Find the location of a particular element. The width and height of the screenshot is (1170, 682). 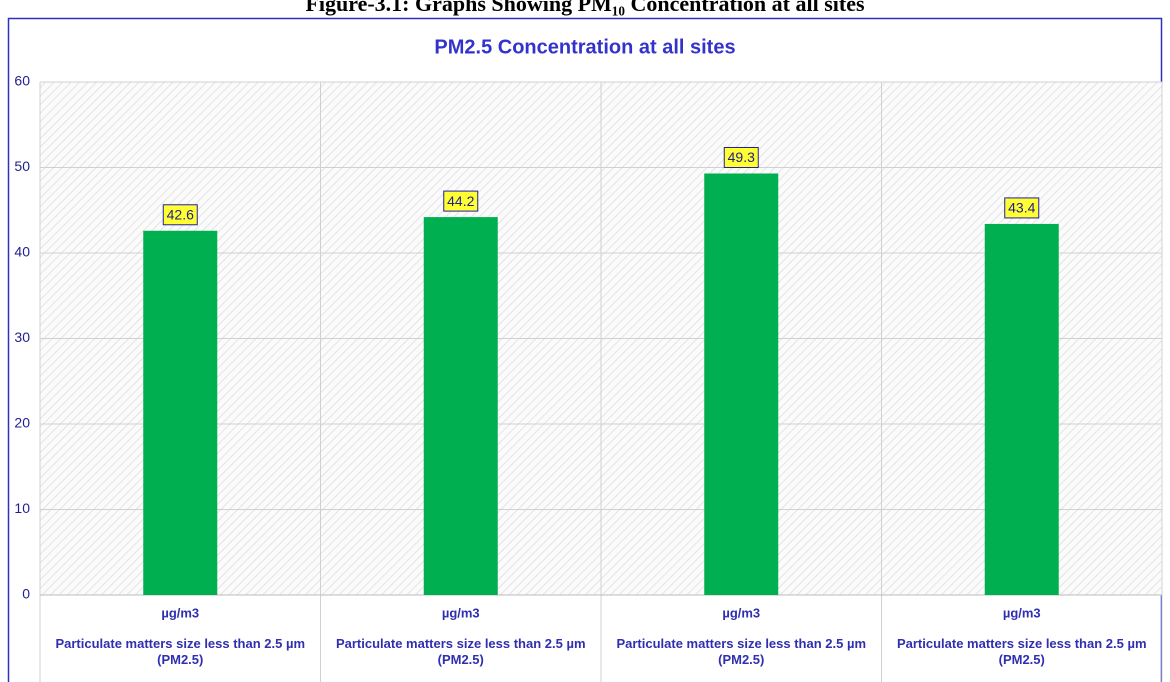

chart-title: PM2.5 Concentration at all sites is located at coordinates (584, 47).